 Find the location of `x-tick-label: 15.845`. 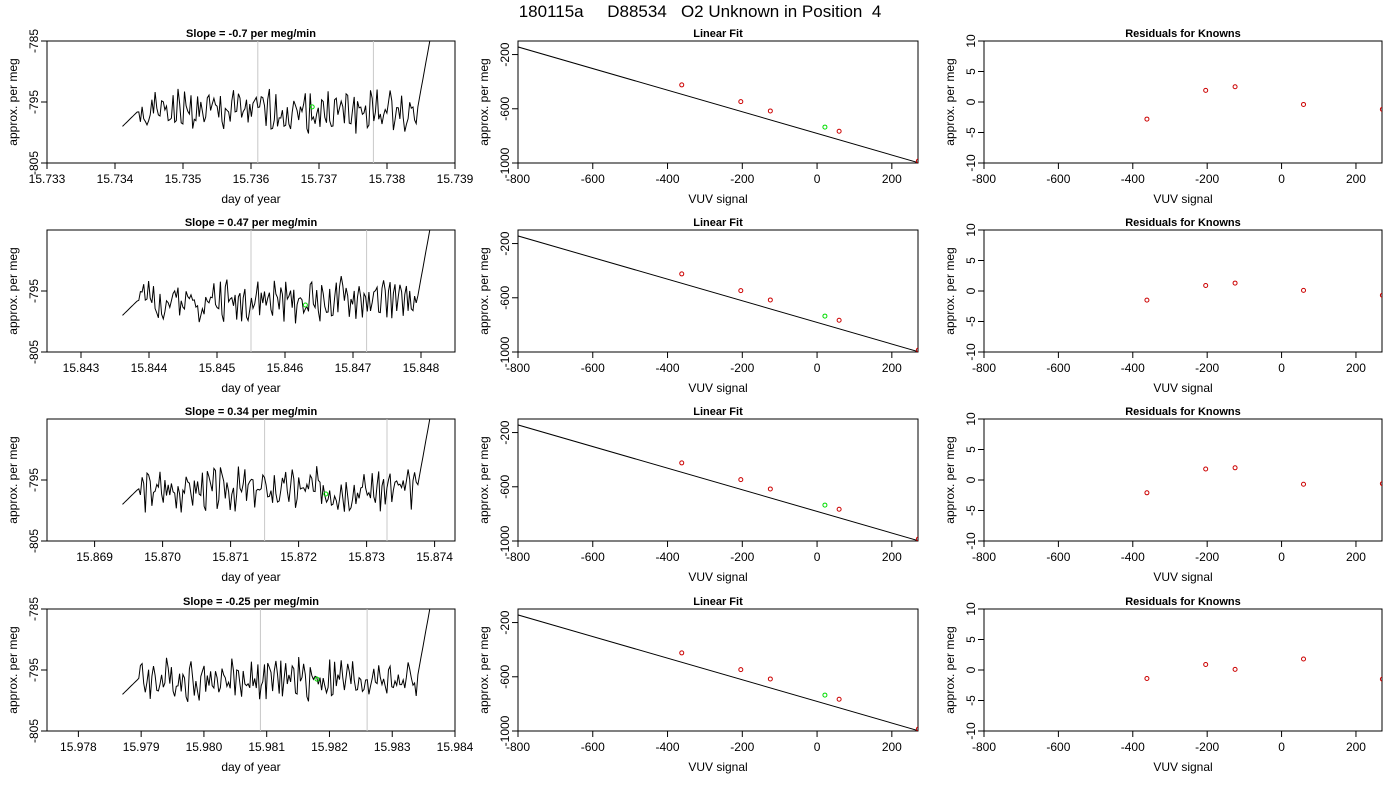

x-tick-label: 15.845 is located at coordinates (217, 368).